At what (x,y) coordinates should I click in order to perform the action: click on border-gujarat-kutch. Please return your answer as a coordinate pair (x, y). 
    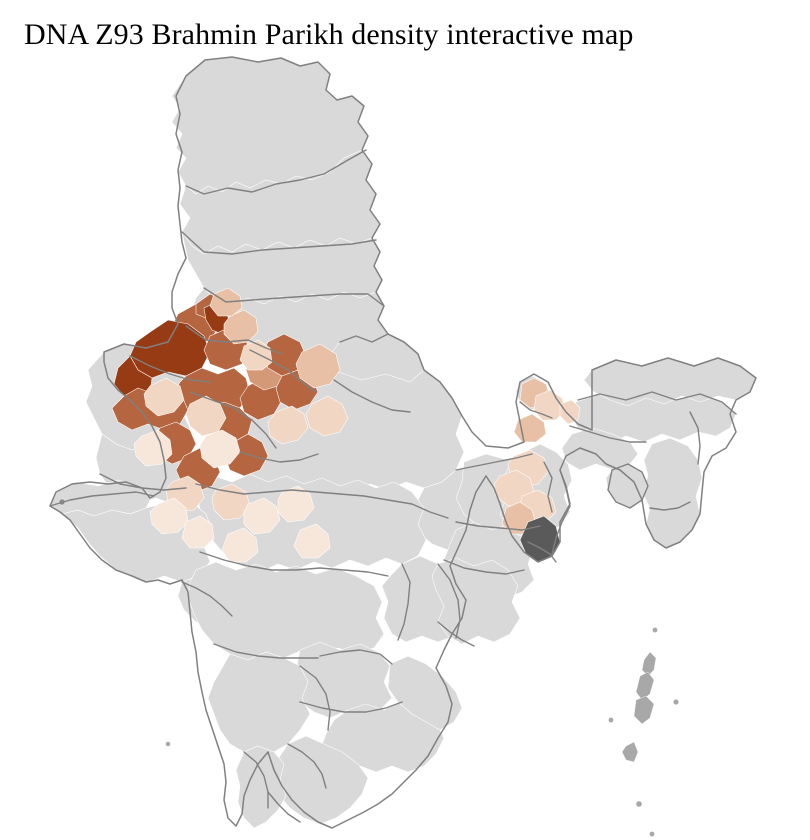
    Looking at the image, I should click on (102, 499).